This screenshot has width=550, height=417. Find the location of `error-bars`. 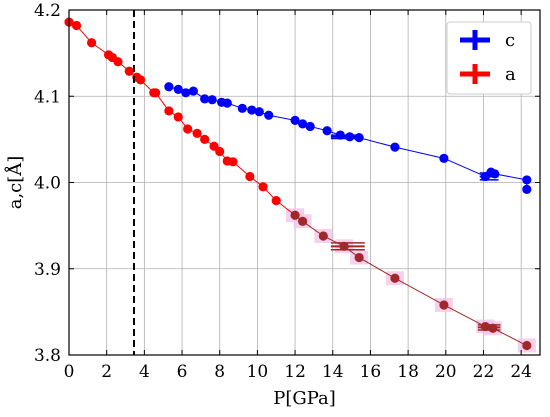

error-bars is located at coordinates (415, 232).